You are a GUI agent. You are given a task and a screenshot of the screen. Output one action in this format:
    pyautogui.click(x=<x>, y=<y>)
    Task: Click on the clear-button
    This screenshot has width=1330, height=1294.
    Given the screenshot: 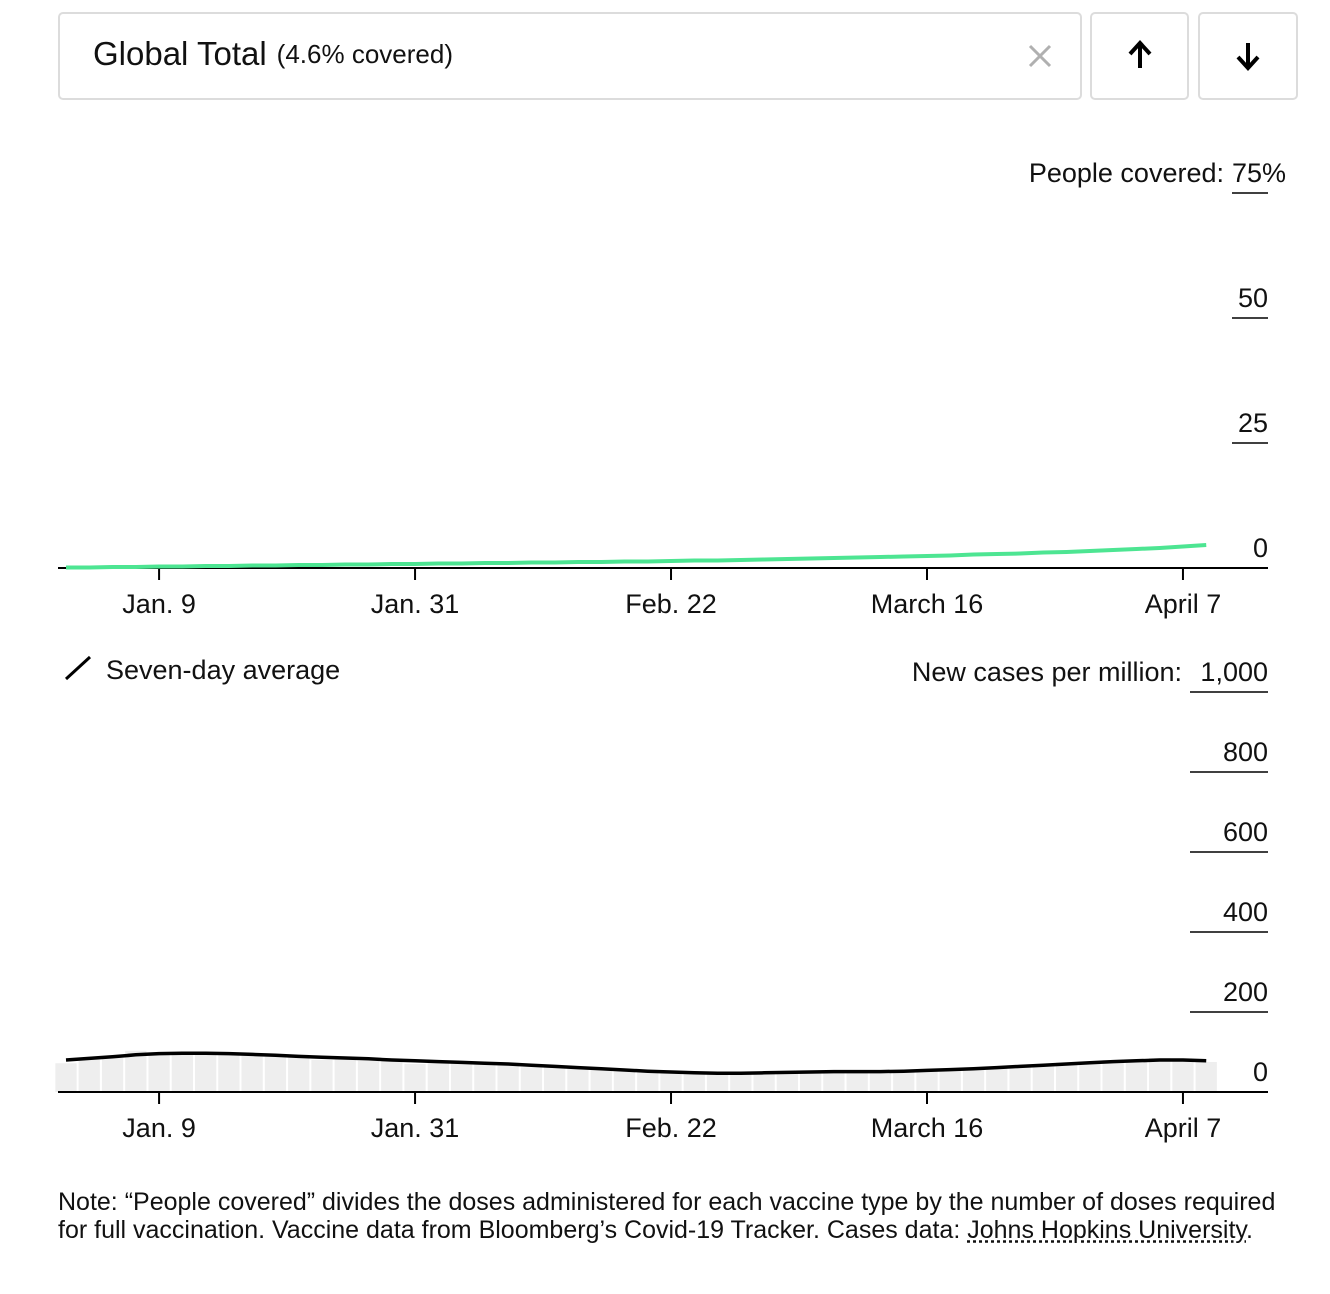 What is the action you would take?
    pyautogui.click(x=1040, y=56)
    